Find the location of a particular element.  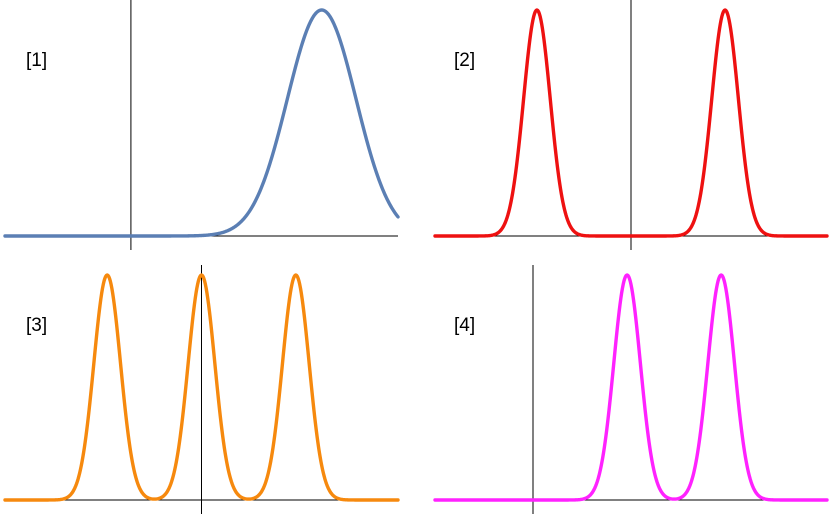

panel-3-label: [3] is located at coordinates (36, 325).